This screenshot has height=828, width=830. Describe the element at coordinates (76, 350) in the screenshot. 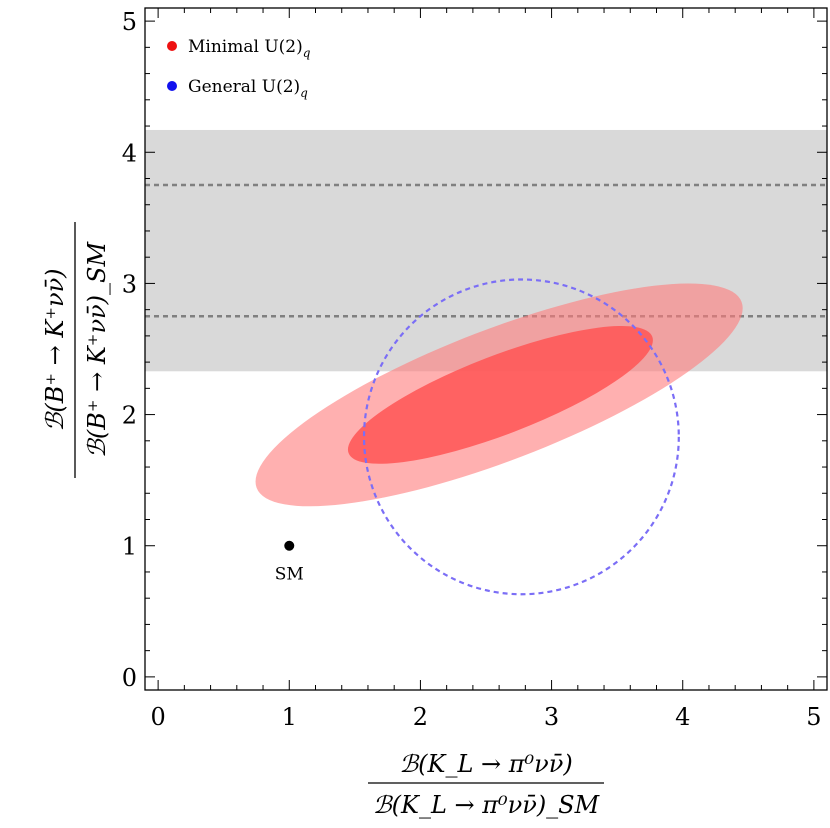

I see `y-axis-label: ℬ(B⁺ → K⁺νν̄) ℬ(B⁺ → K⁺νν̄)_SM` at that location.